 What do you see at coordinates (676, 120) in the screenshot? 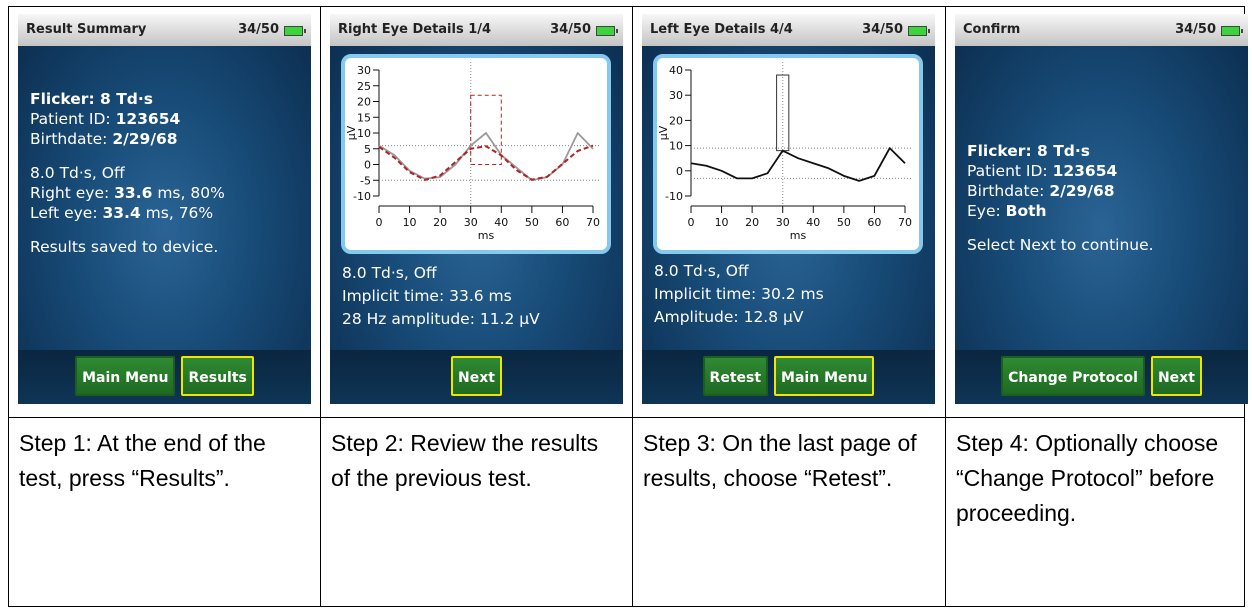
I see `y-tick-label: 20` at bounding box center [676, 120].